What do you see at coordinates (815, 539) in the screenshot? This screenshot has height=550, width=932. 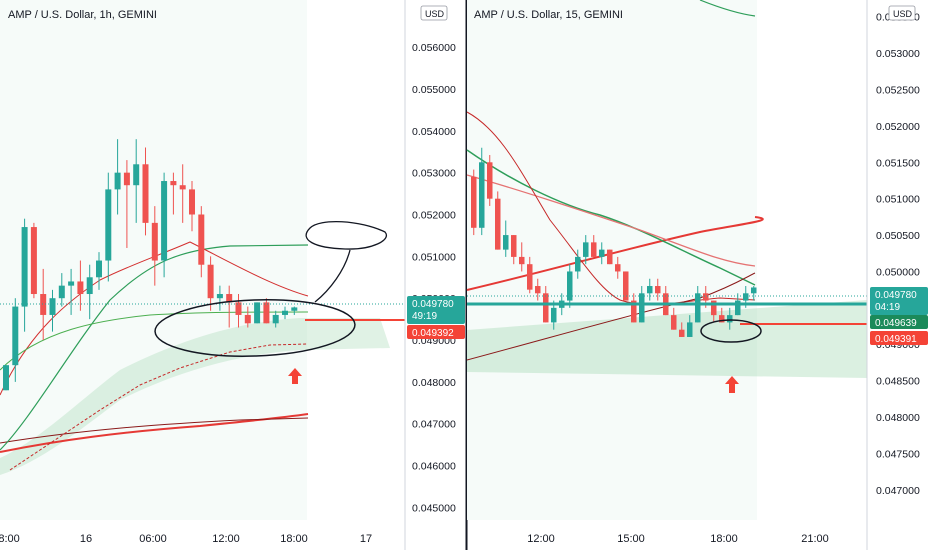 I see `right-x-tick-label: 21:00` at bounding box center [815, 539].